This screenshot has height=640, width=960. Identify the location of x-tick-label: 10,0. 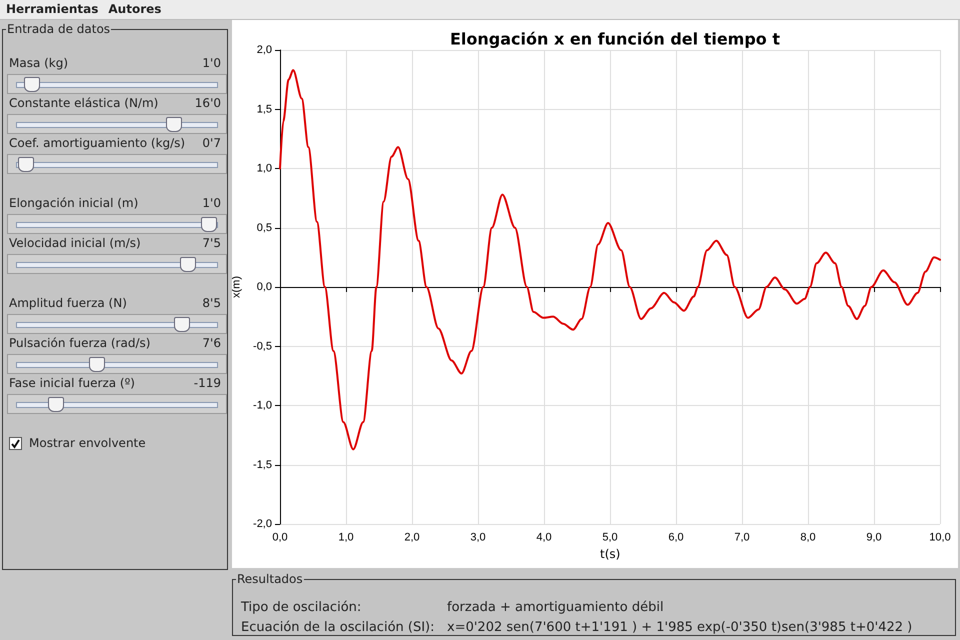
(940, 538).